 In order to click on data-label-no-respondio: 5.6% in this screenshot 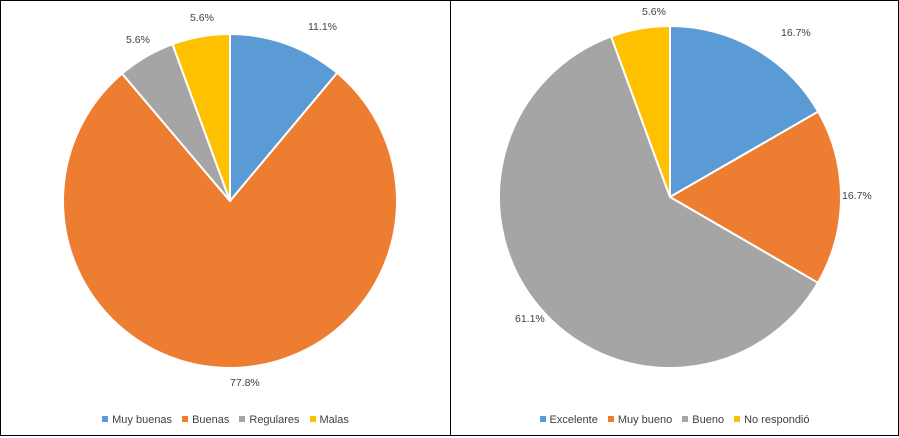, I will do `click(654, 12)`.